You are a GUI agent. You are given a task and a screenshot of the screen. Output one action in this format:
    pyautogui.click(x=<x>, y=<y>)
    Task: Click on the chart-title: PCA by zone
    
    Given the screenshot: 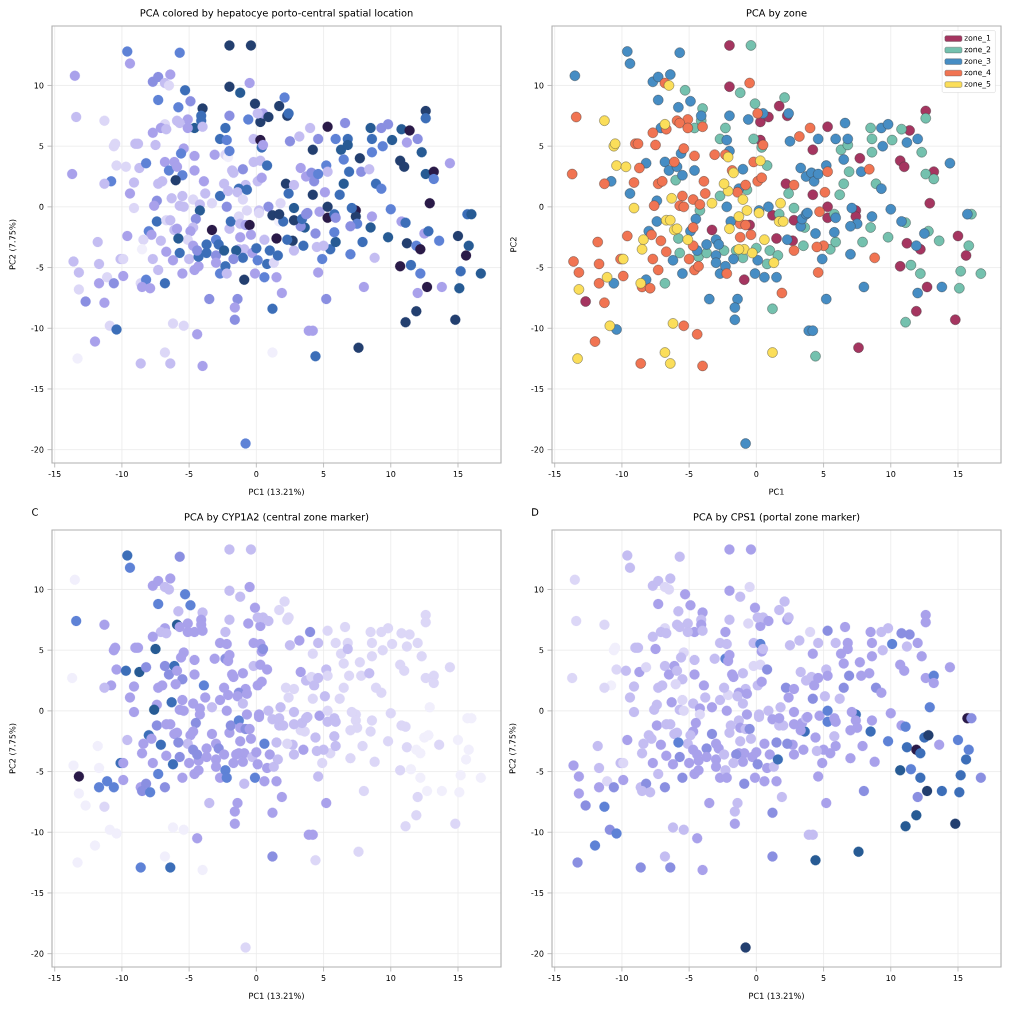 What is the action you would take?
    pyautogui.click(x=776, y=13)
    